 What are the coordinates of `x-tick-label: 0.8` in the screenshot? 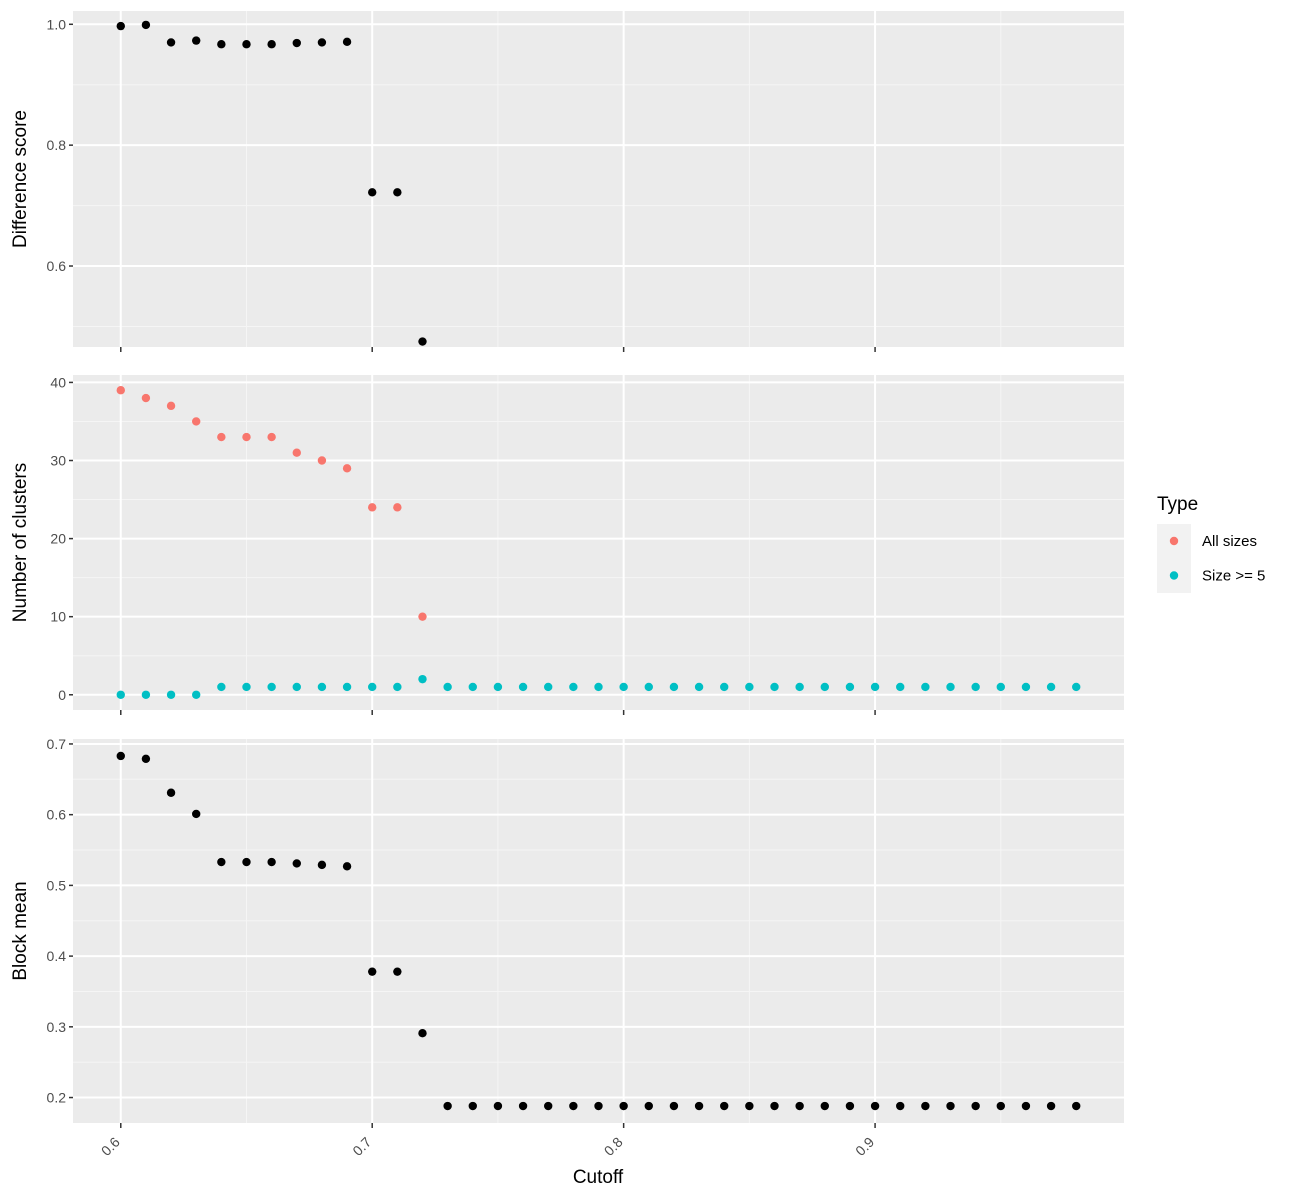 It's located at (613, 1146).